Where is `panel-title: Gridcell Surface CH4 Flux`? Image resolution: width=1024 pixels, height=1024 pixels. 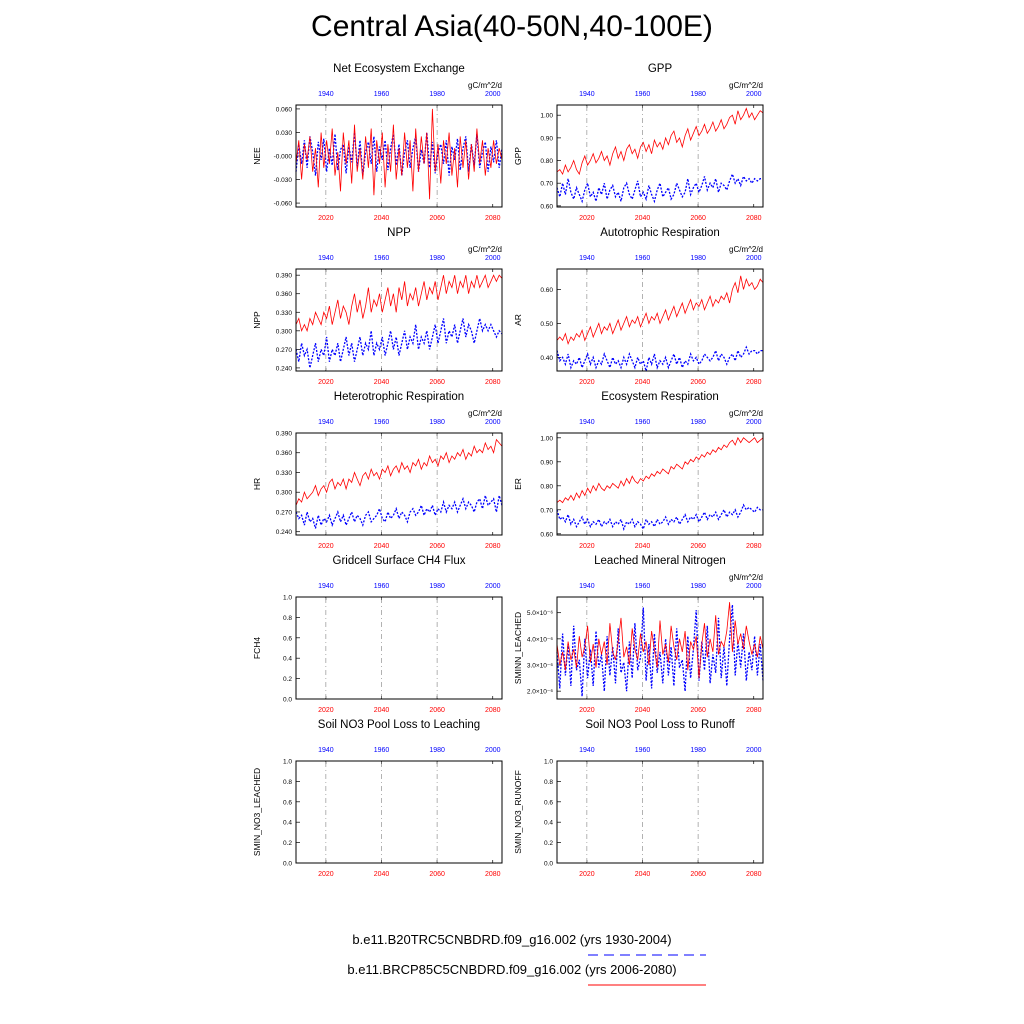
panel-title: Gridcell Surface CH4 Flux is located at coordinates (399, 561).